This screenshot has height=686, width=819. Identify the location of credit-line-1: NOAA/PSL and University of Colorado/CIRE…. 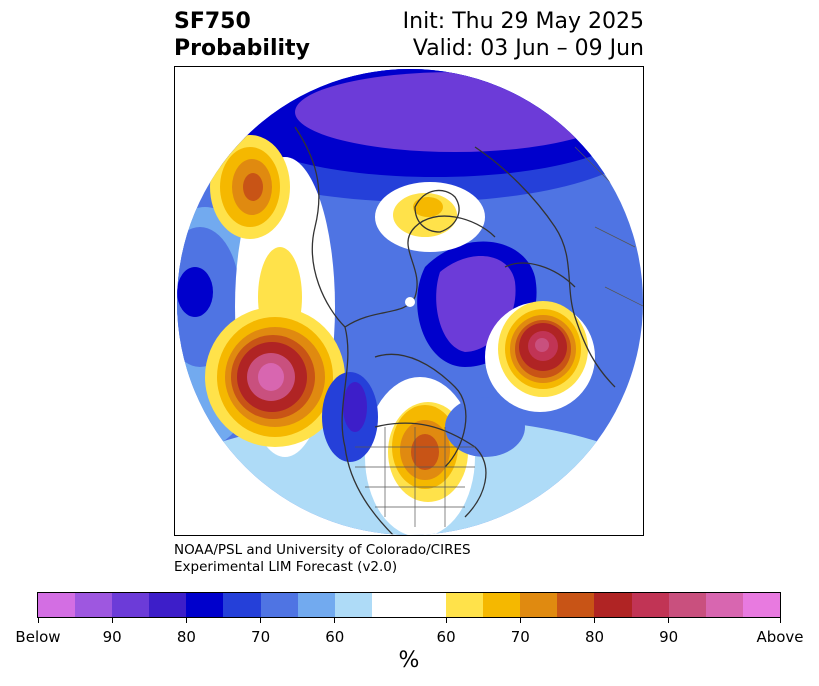
(322, 550).